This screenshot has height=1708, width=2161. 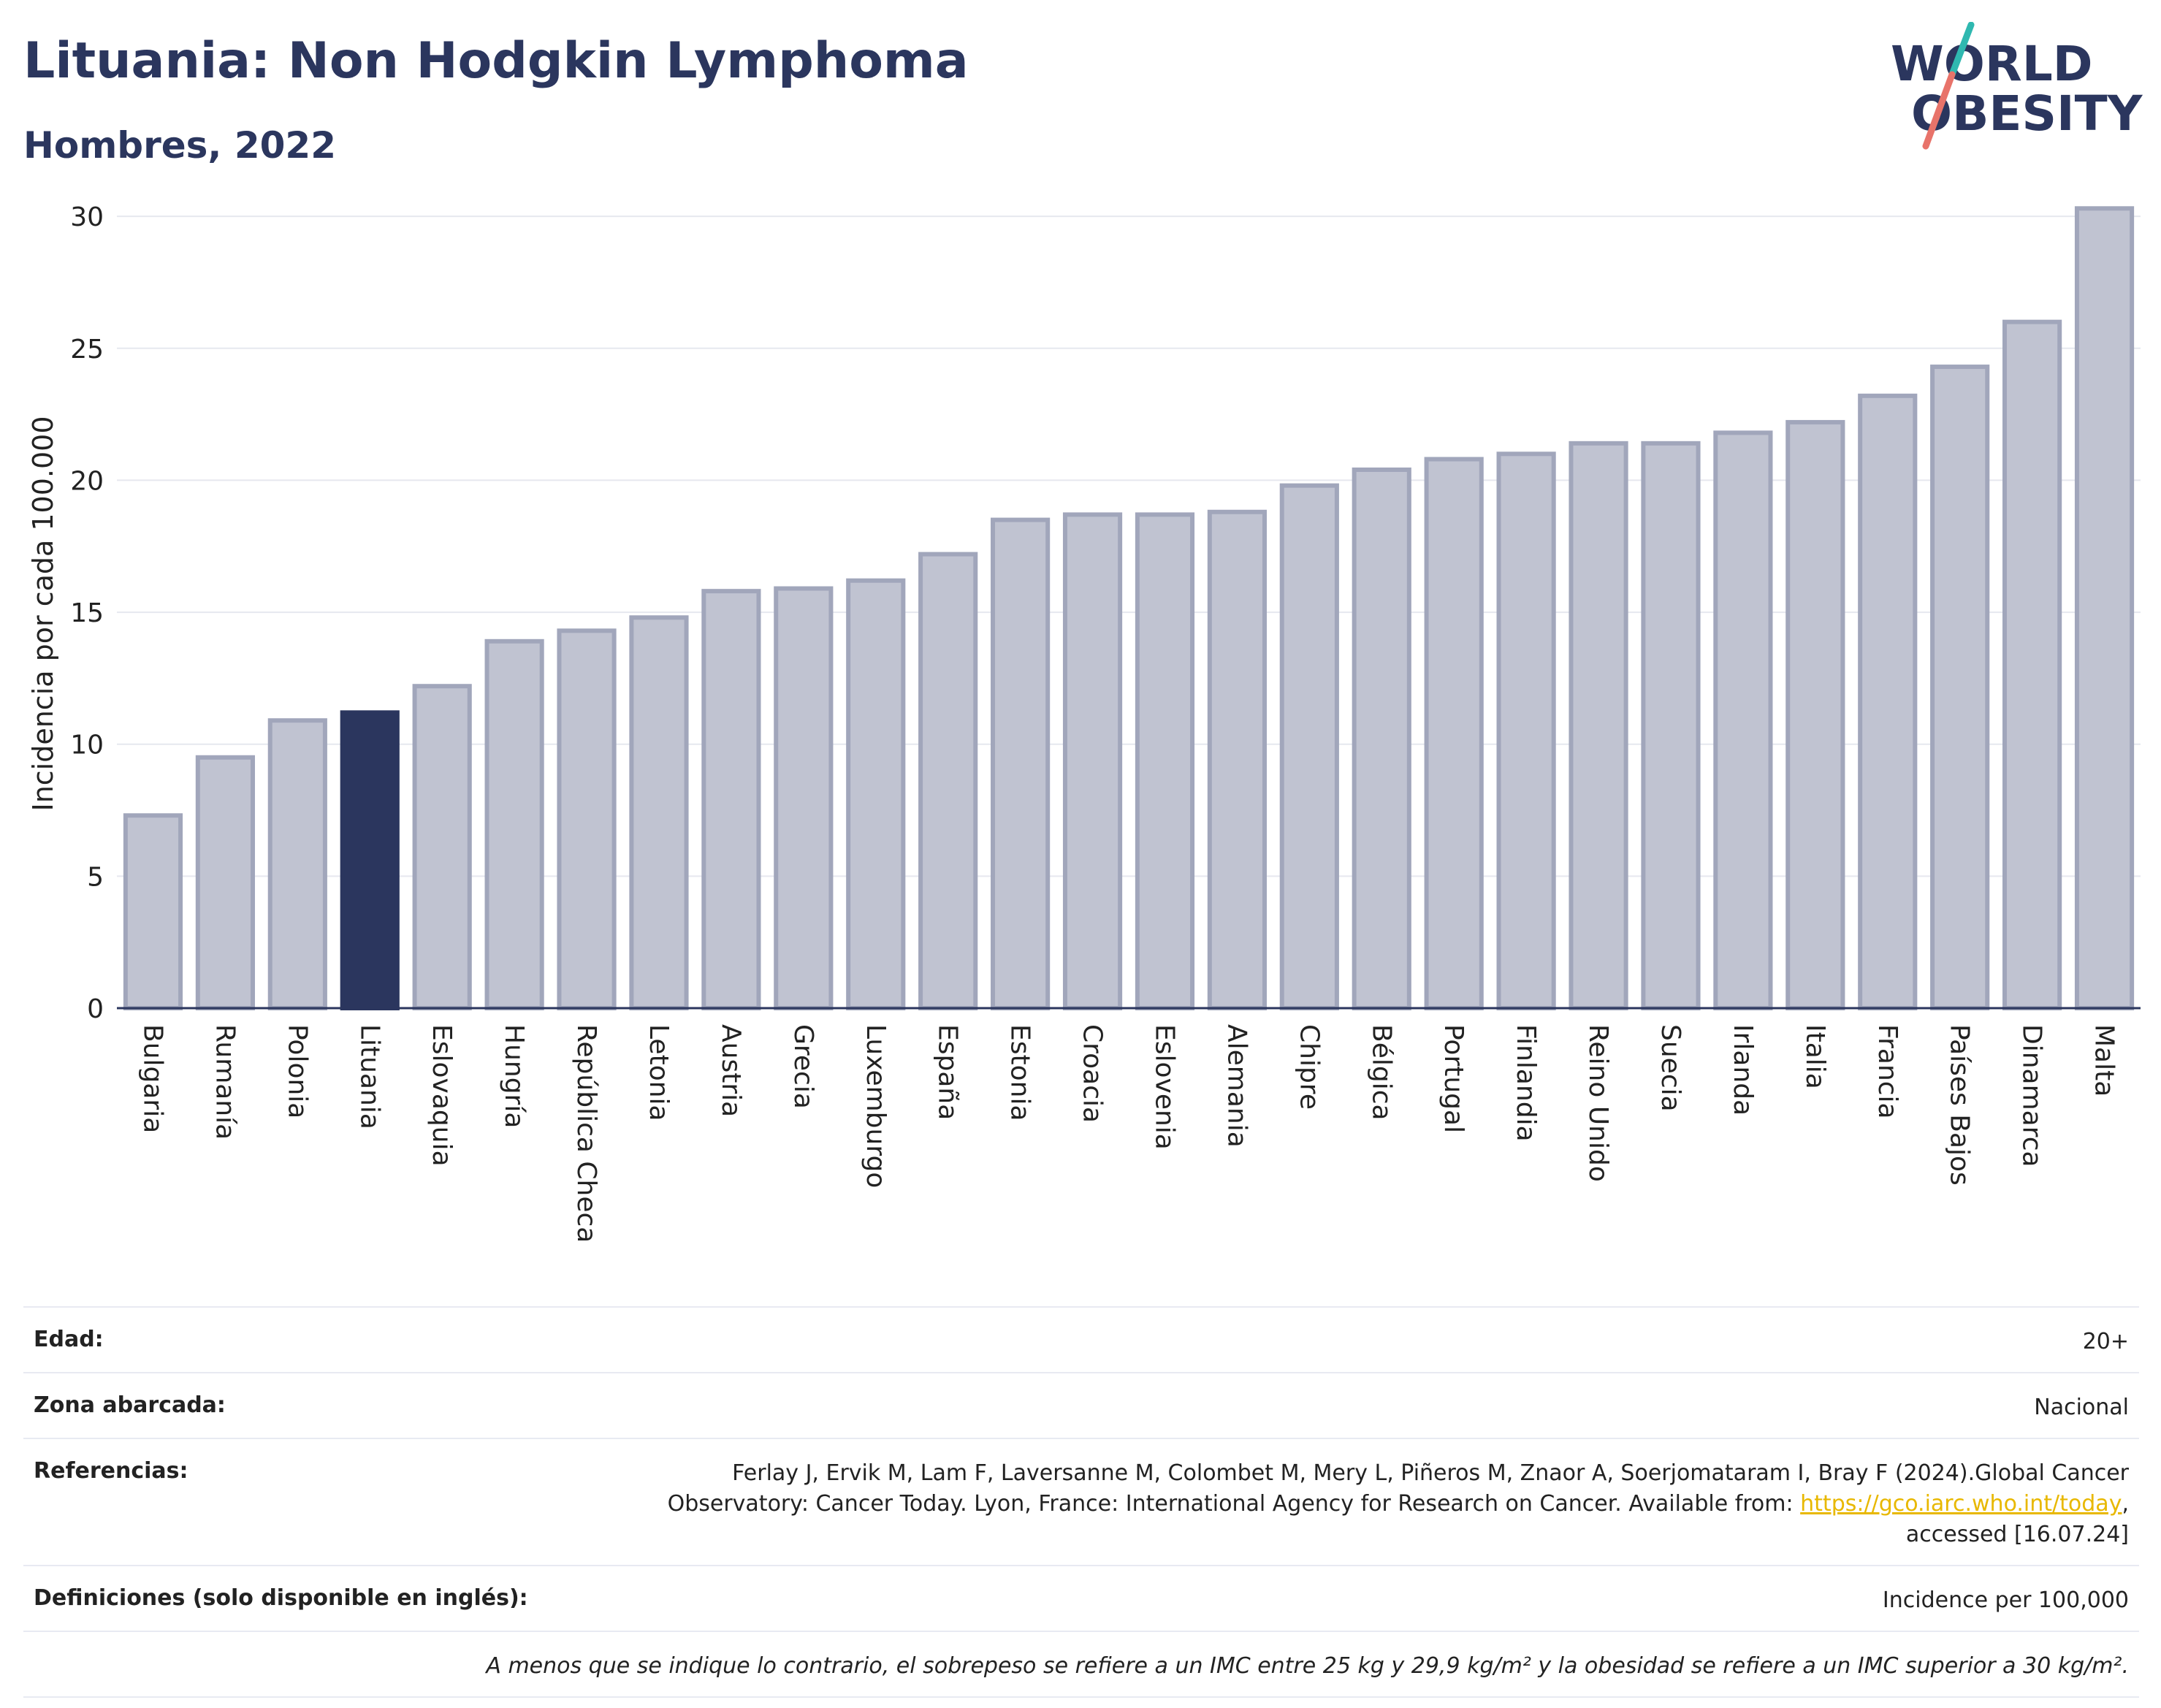 What do you see at coordinates (2032, 1095) in the screenshot?
I see `x-category-label: Dinamarca` at bounding box center [2032, 1095].